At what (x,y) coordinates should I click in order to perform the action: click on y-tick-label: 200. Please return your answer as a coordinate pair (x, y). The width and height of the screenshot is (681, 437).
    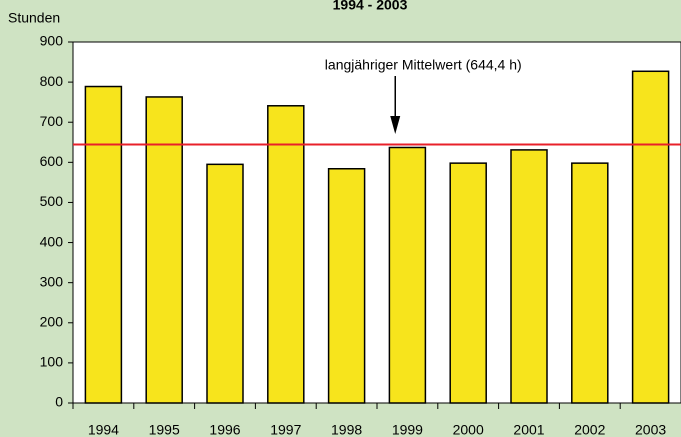
    Looking at the image, I should click on (52, 321).